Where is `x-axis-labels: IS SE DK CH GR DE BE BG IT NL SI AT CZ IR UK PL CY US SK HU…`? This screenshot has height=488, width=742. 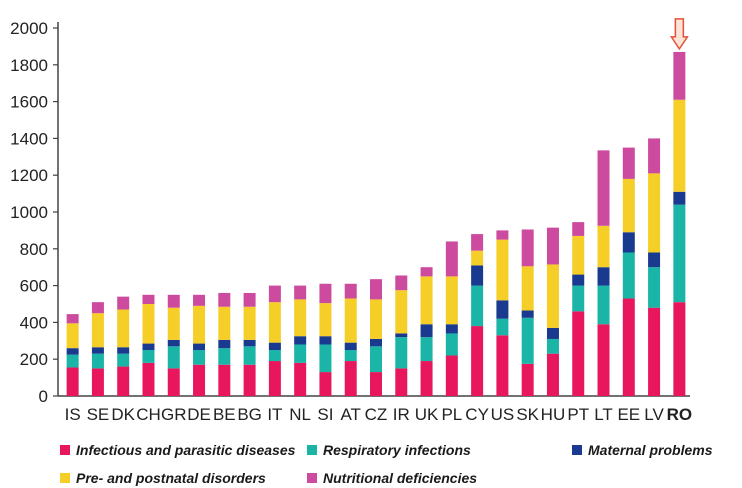
x-axis-labels: IS SE DK CH GR DE BE BG IT NL SI AT CZ IR UK PL CY US SK HU… is located at coordinates (379, 414).